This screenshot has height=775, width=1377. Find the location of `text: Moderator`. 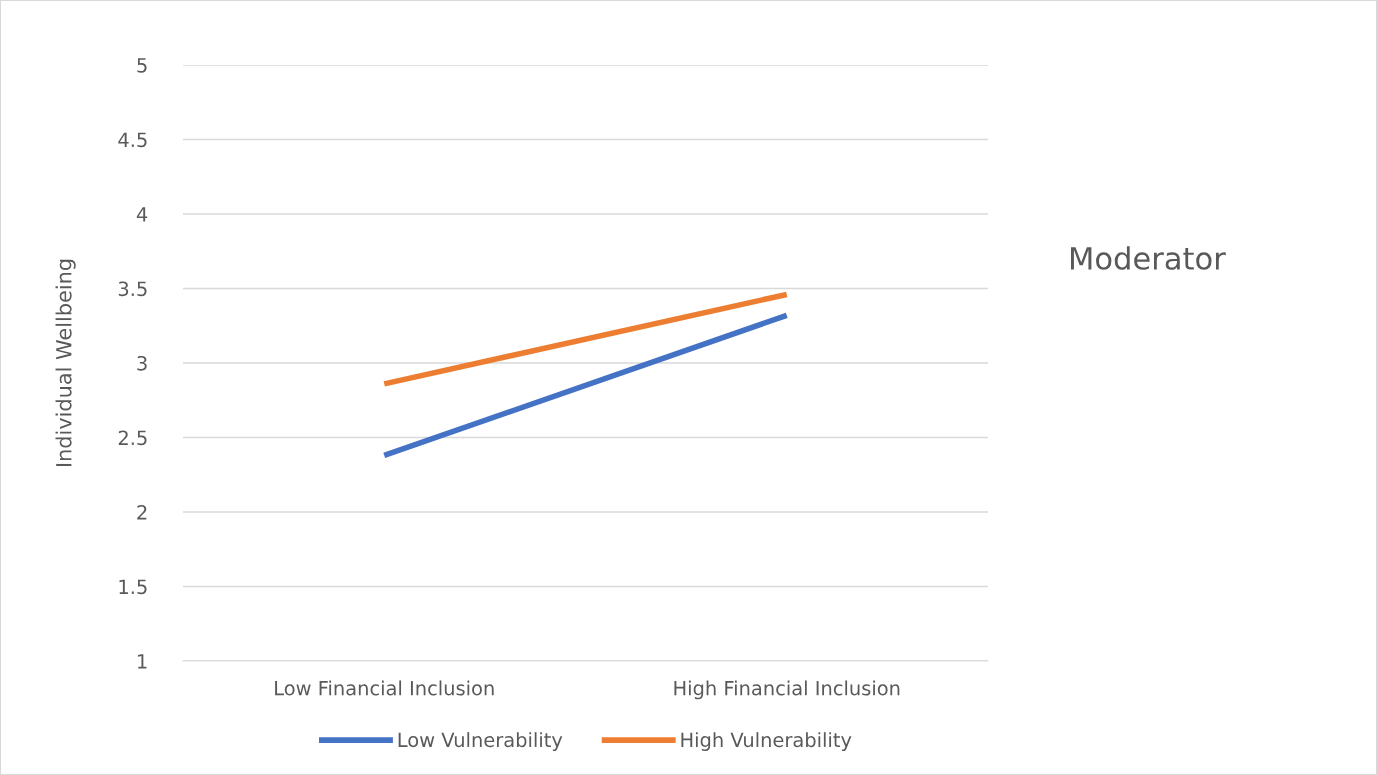

text: Moderator is located at coordinates (1148, 258).